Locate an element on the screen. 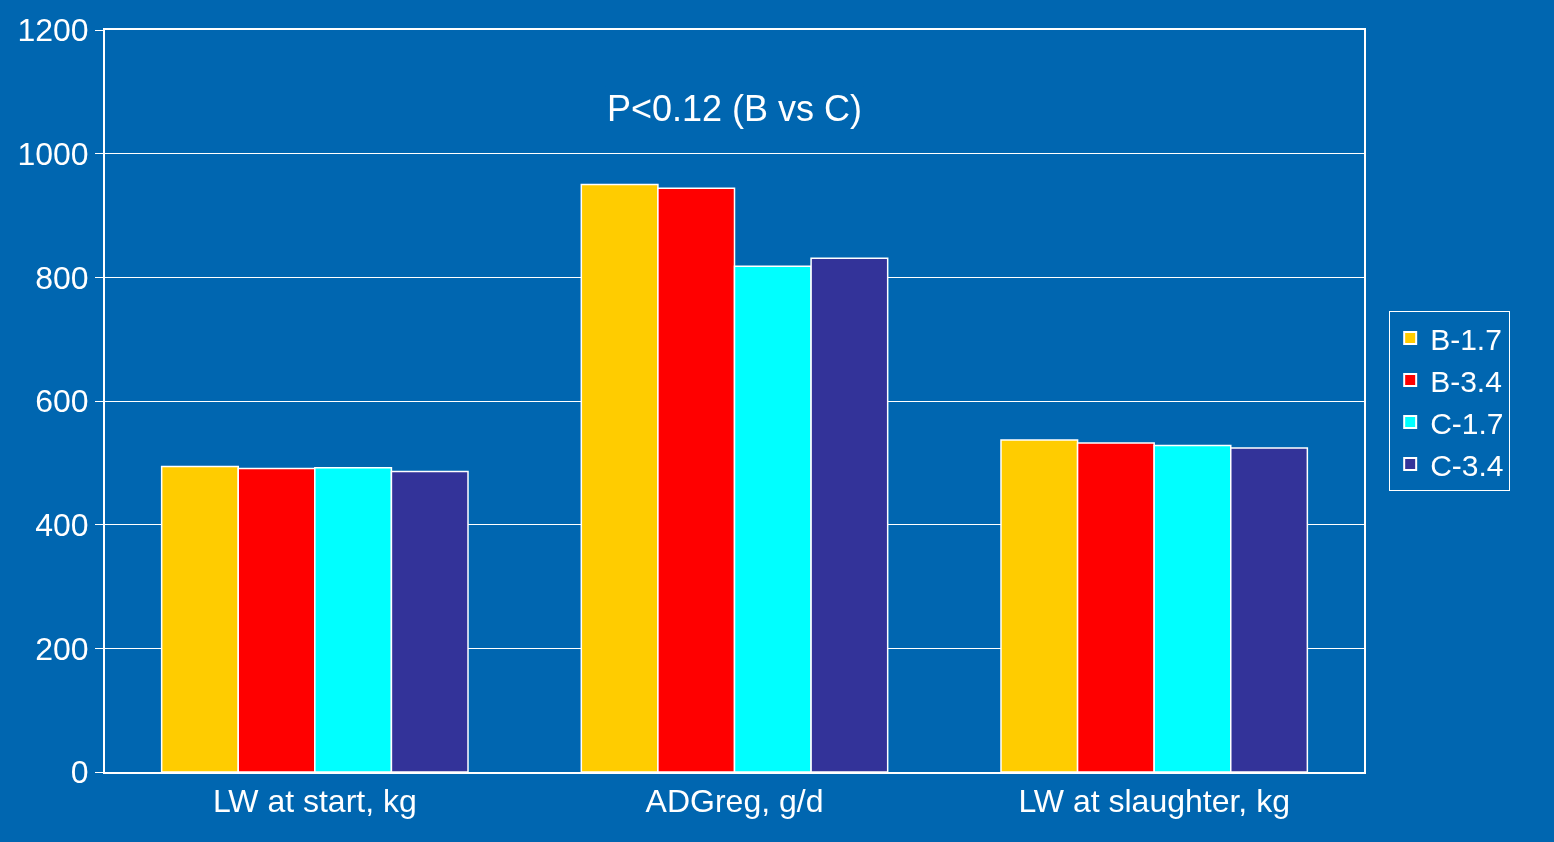 The image size is (1554, 842). y-tick-label: 800 is located at coordinates (62, 277).